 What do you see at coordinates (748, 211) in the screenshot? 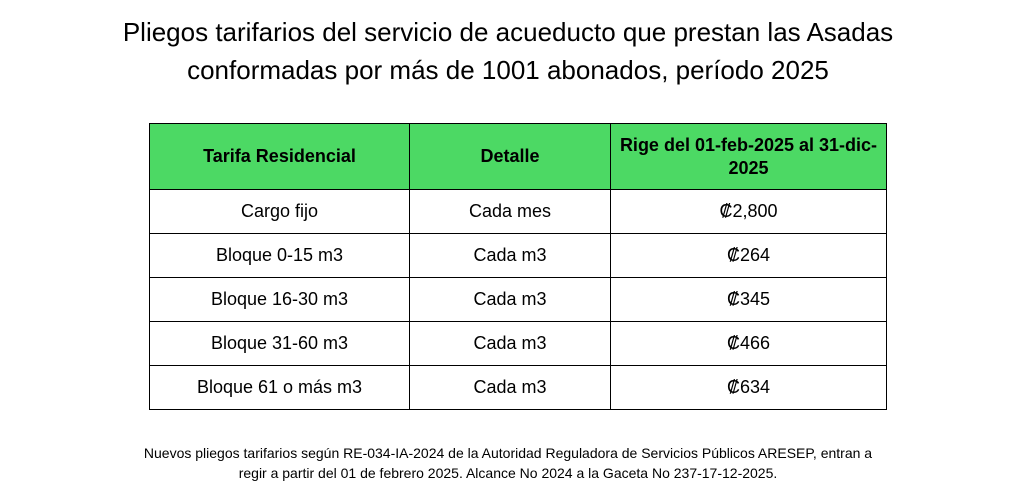
I see `cell-monto: ₡2,800` at bounding box center [748, 211].